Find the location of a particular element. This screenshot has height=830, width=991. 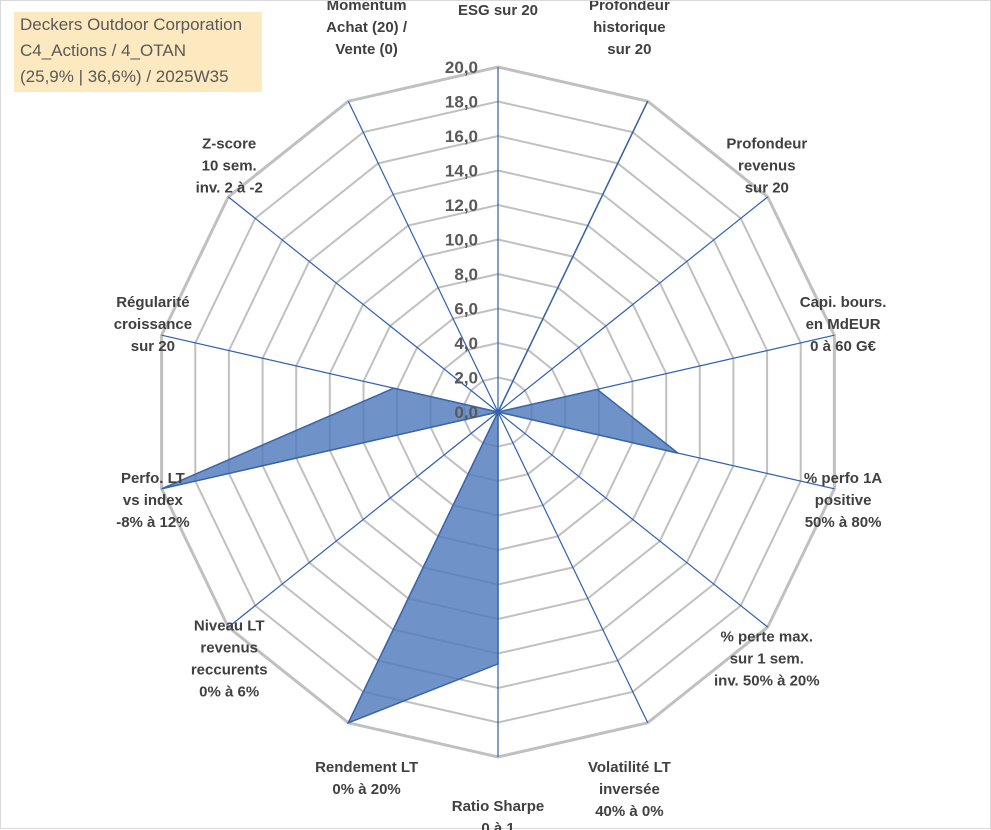

axis-label-8-line-0: Rendement LT is located at coordinates (366, 767).